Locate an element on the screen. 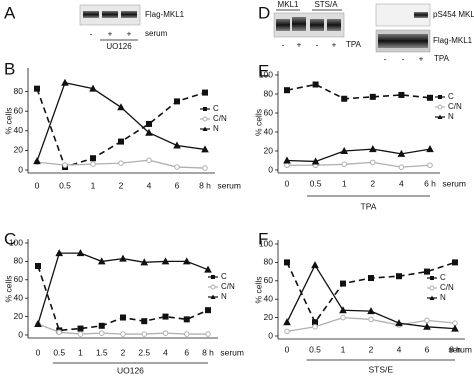 Image resolution: width=474 pixels, height=376 pixels. panel-letter: C is located at coordinates (10, 238).